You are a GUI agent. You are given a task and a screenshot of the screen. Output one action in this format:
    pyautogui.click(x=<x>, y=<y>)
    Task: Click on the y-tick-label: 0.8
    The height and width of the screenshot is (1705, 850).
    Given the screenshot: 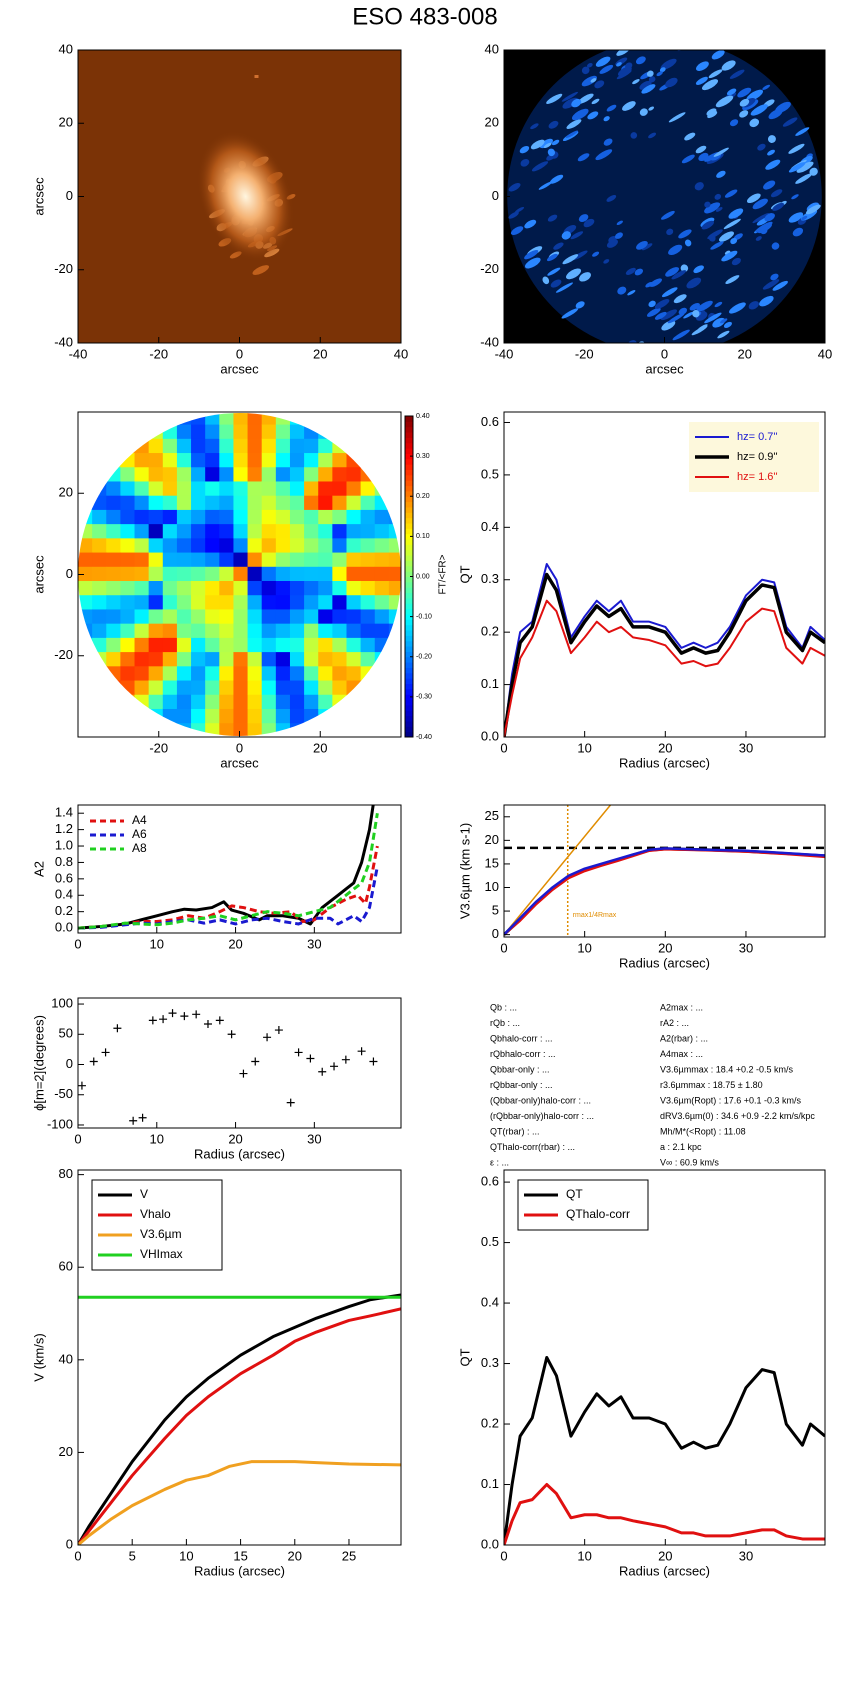 What is the action you would take?
    pyautogui.click(x=64, y=861)
    